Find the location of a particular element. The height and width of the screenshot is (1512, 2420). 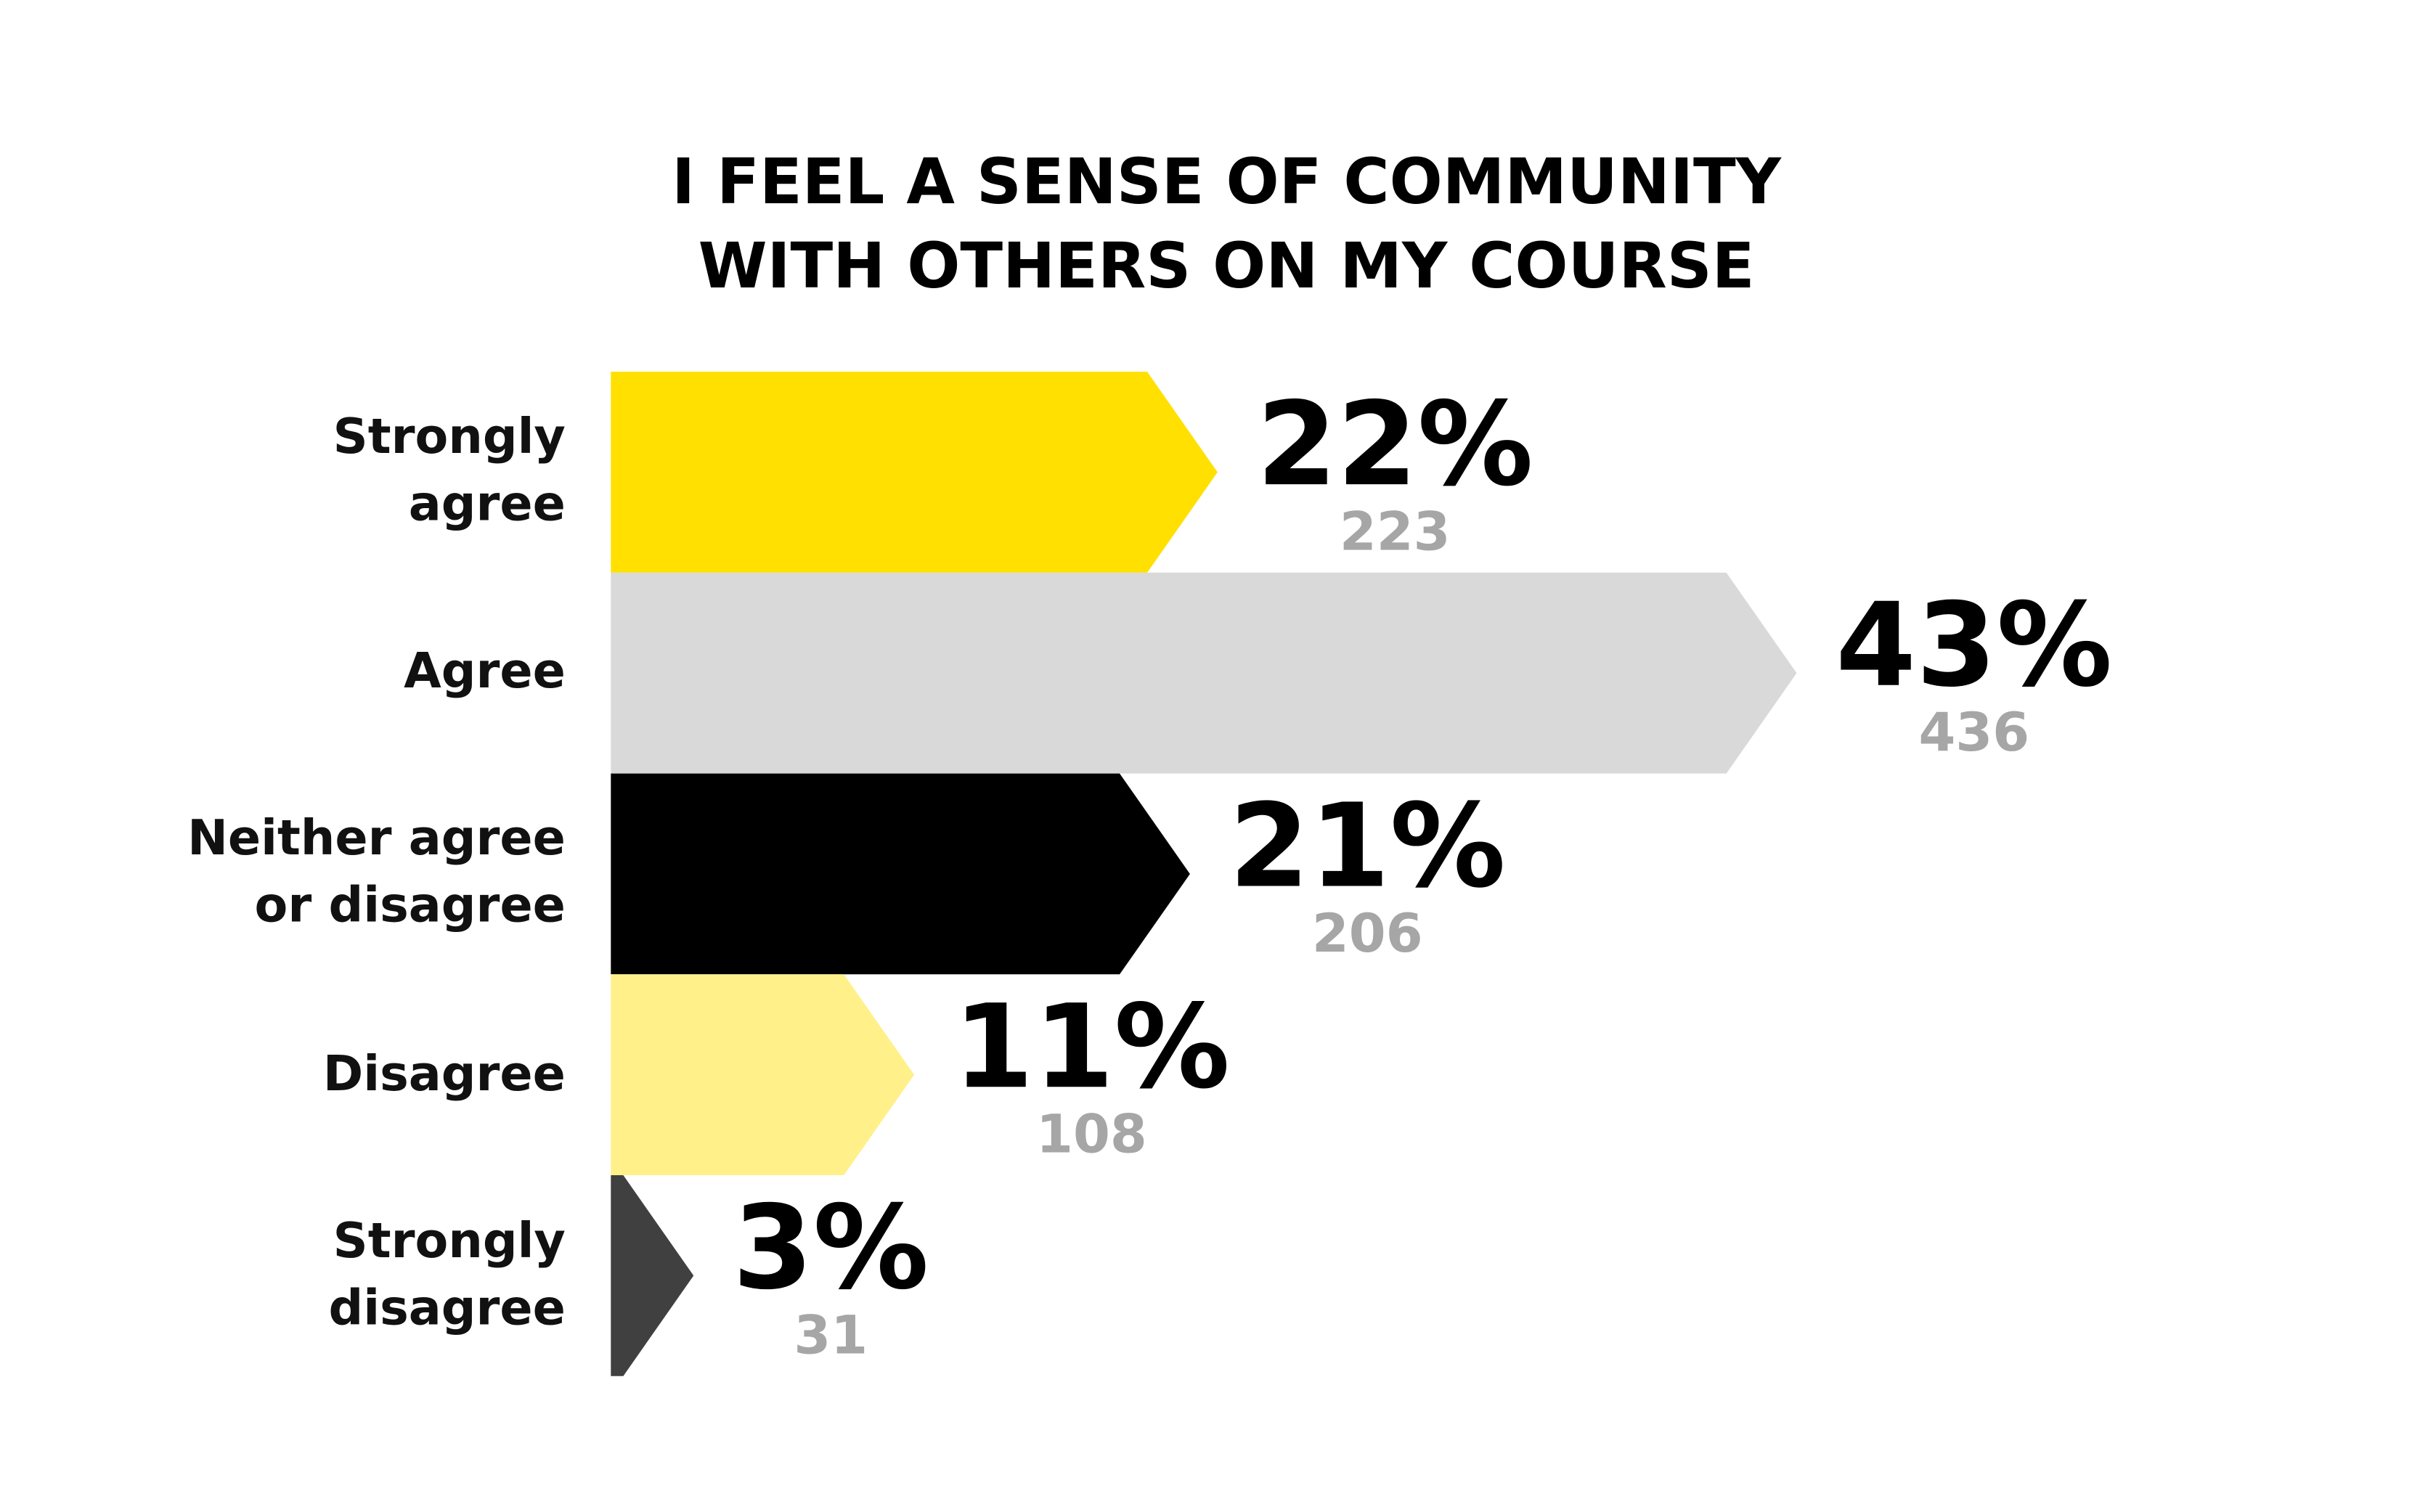

value-label: 11% is located at coordinates (1091, 1046).